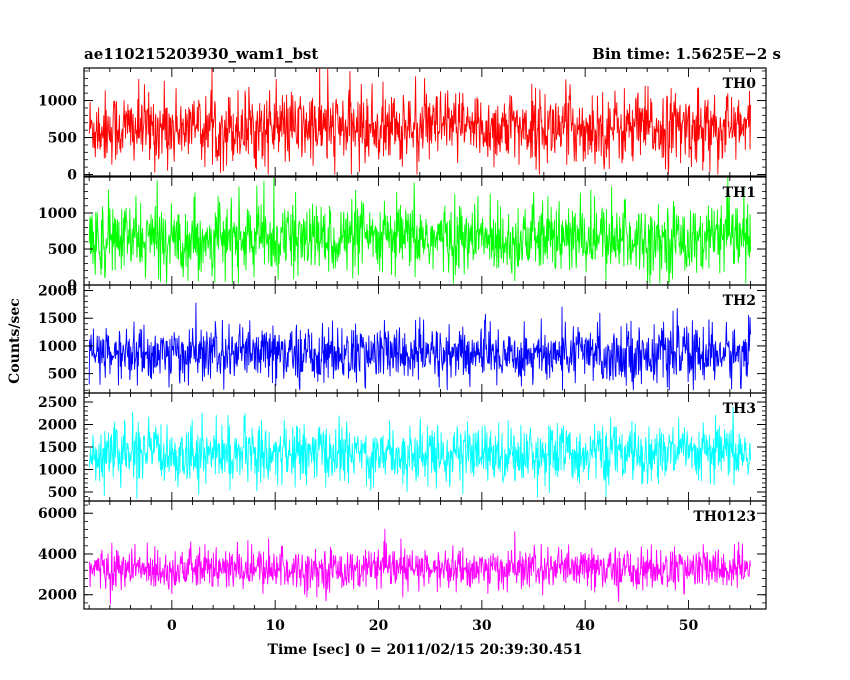 The width and height of the screenshot is (850, 680). What do you see at coordinates (172, 626) in the screenshot?
I see `x-tick-label: 0` at bounding box center [172, 626].